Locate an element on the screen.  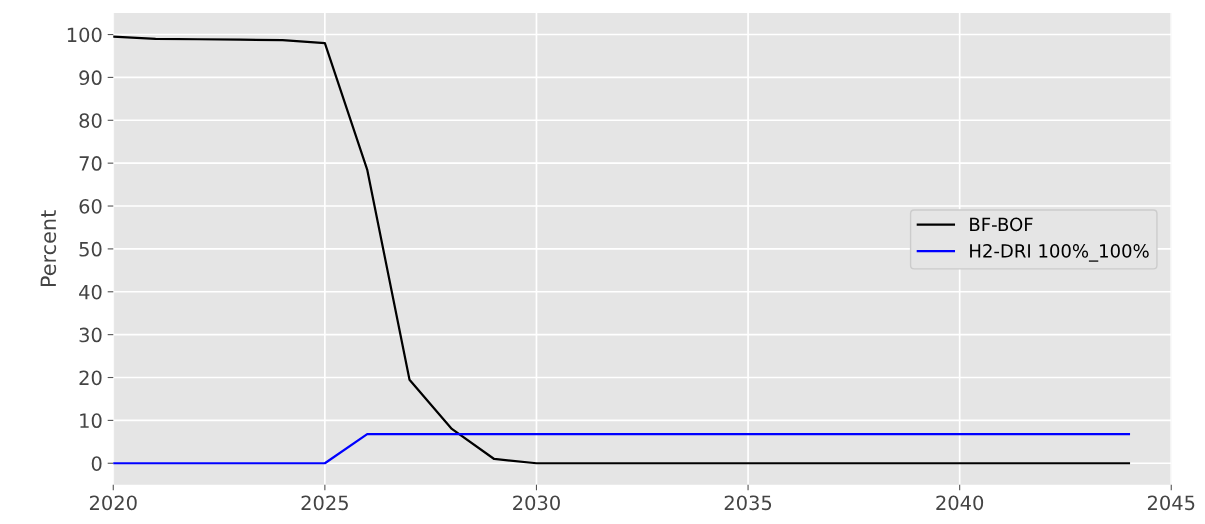
legend-label: BF-BOF is located at coordinates (1001, 224).